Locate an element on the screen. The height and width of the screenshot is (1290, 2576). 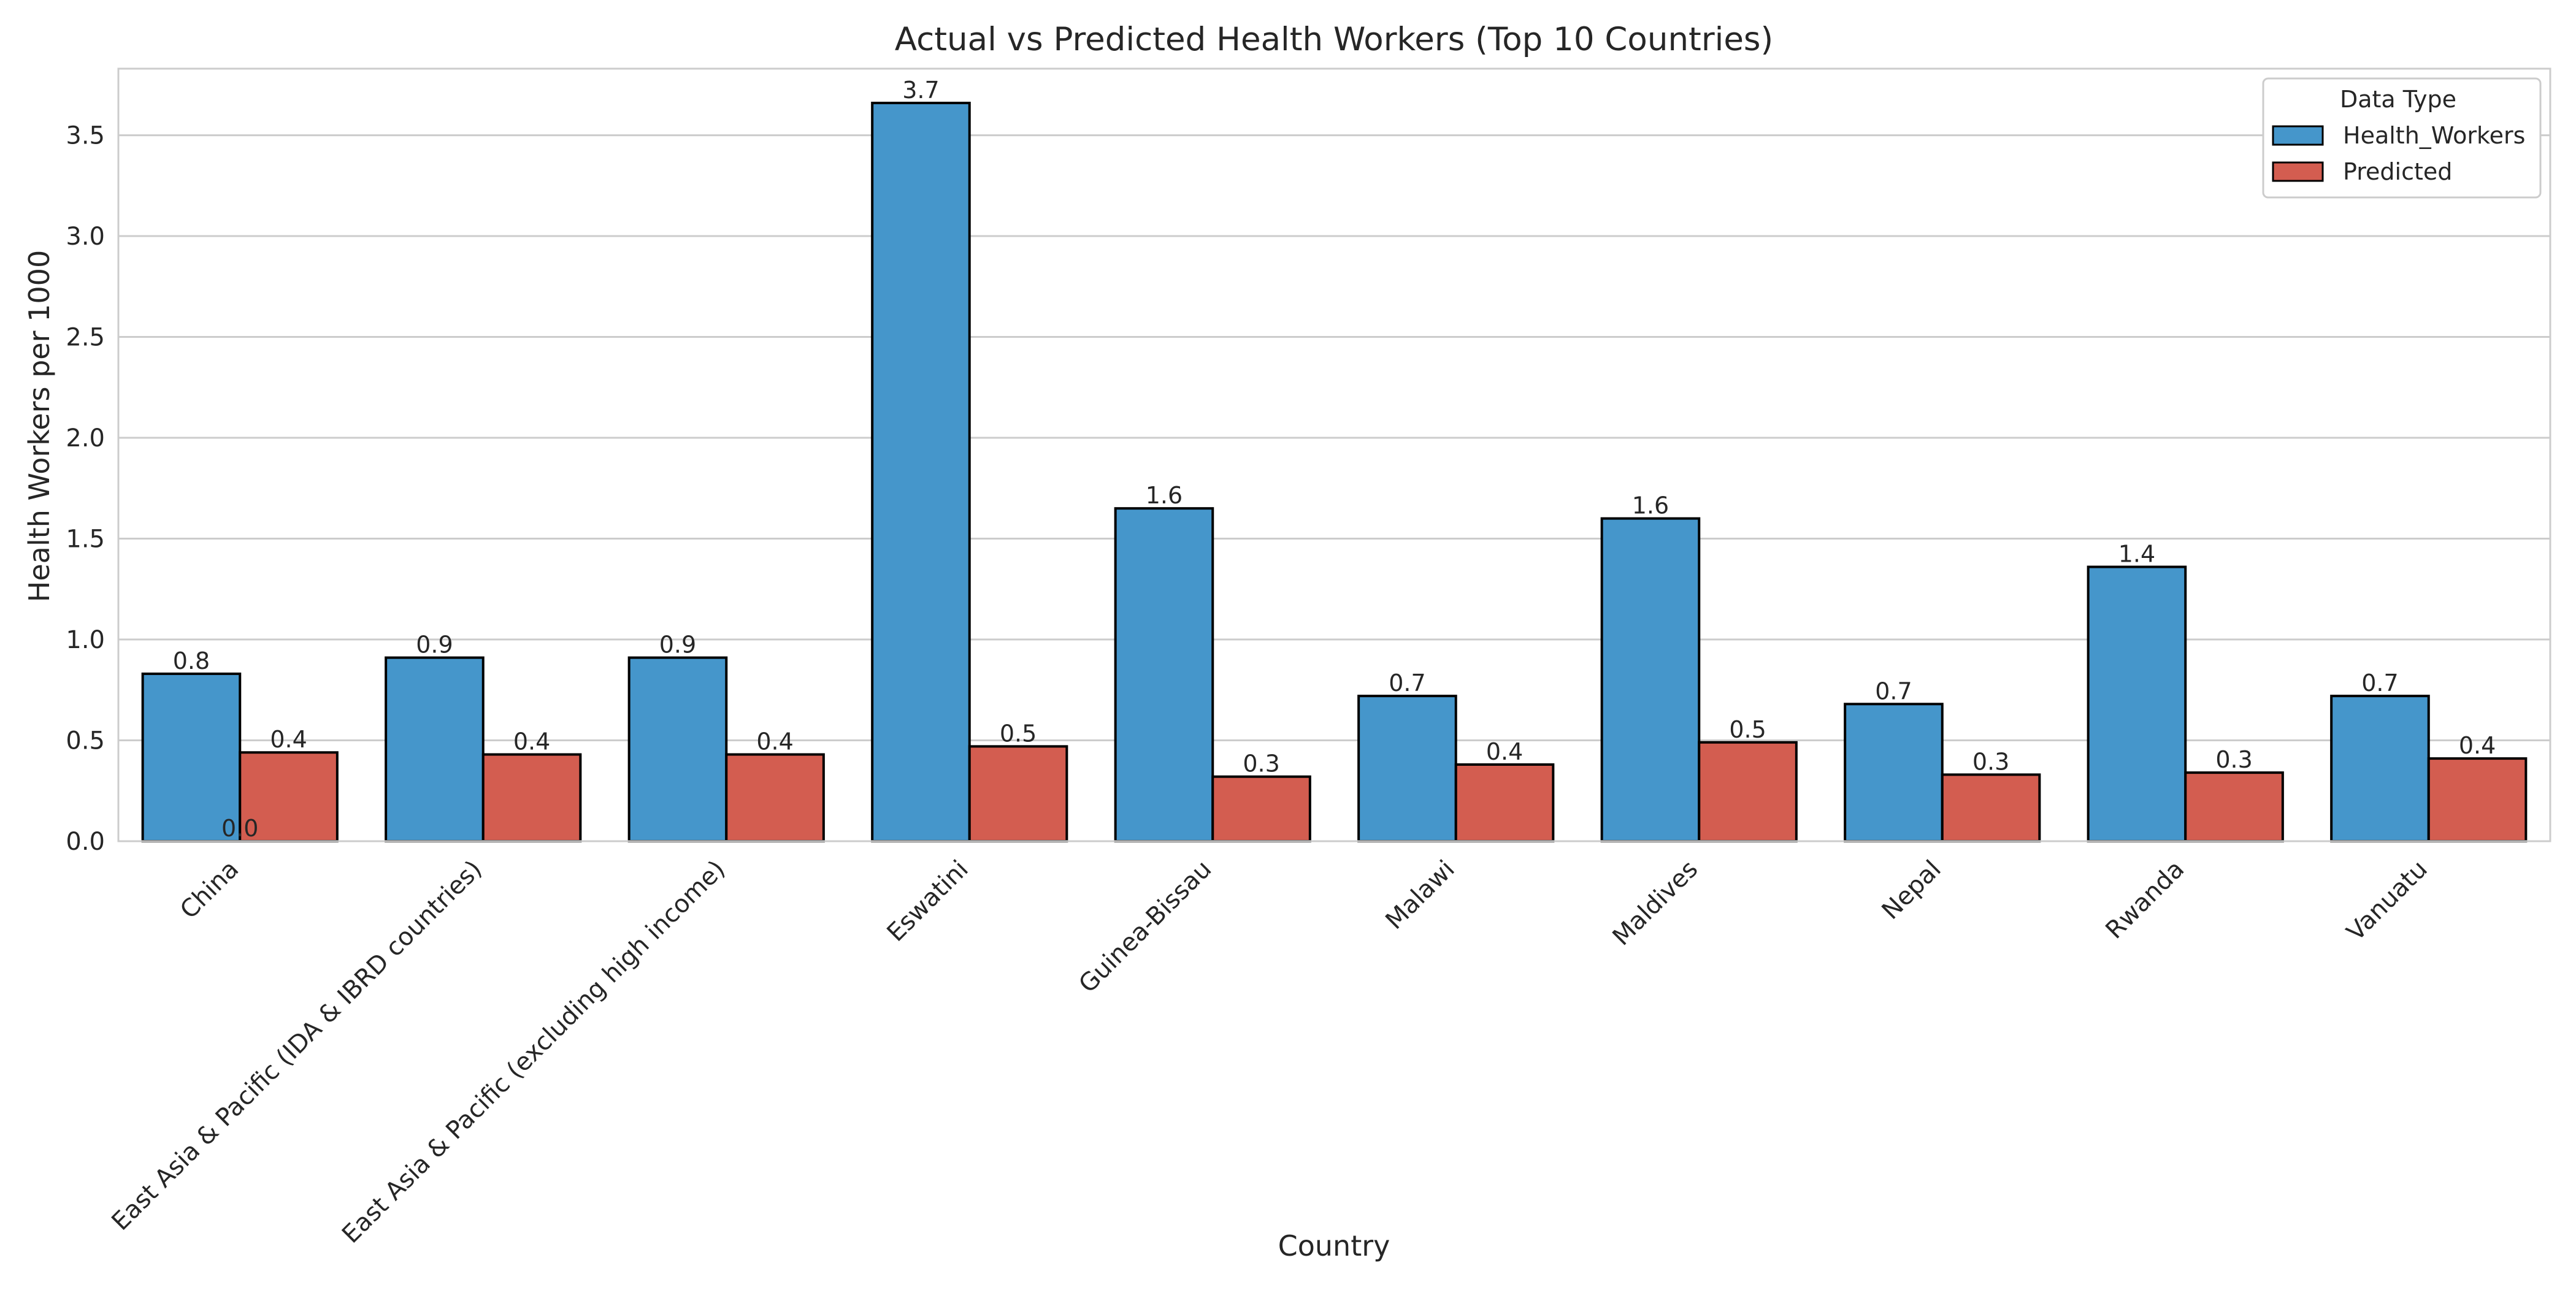
bar-predicted-vanuatu is located at coordinates (2477, 800).